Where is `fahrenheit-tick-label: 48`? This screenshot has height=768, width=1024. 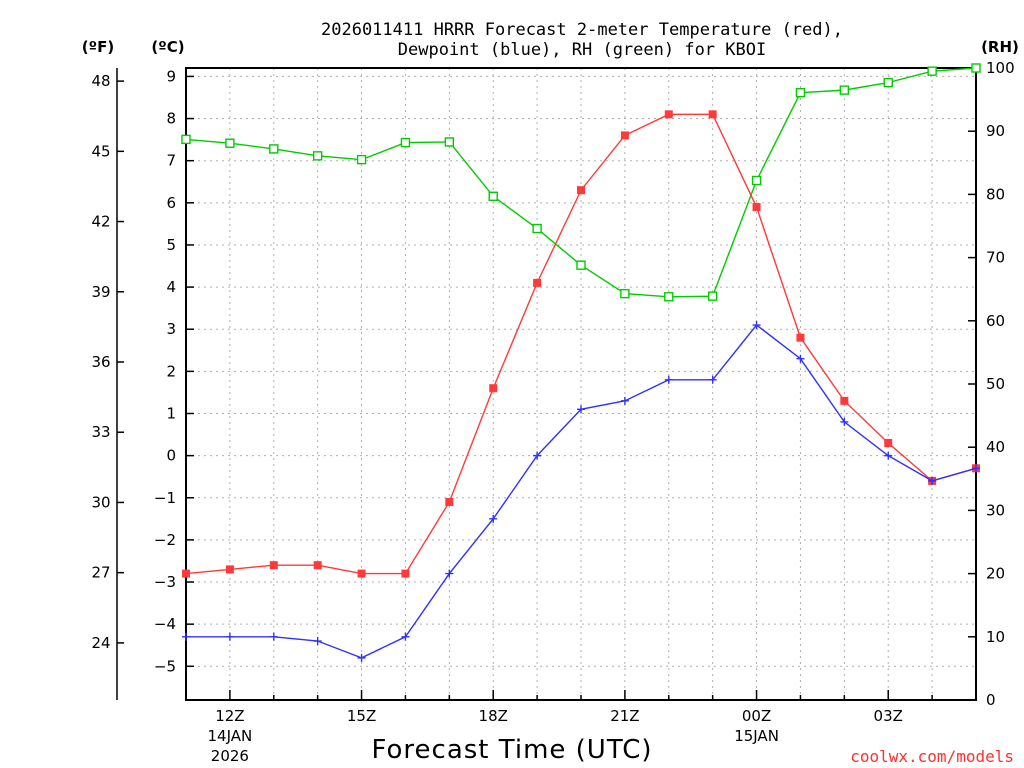
fahrenheit-tick-label: 48 is located at coordinates (100, 81).